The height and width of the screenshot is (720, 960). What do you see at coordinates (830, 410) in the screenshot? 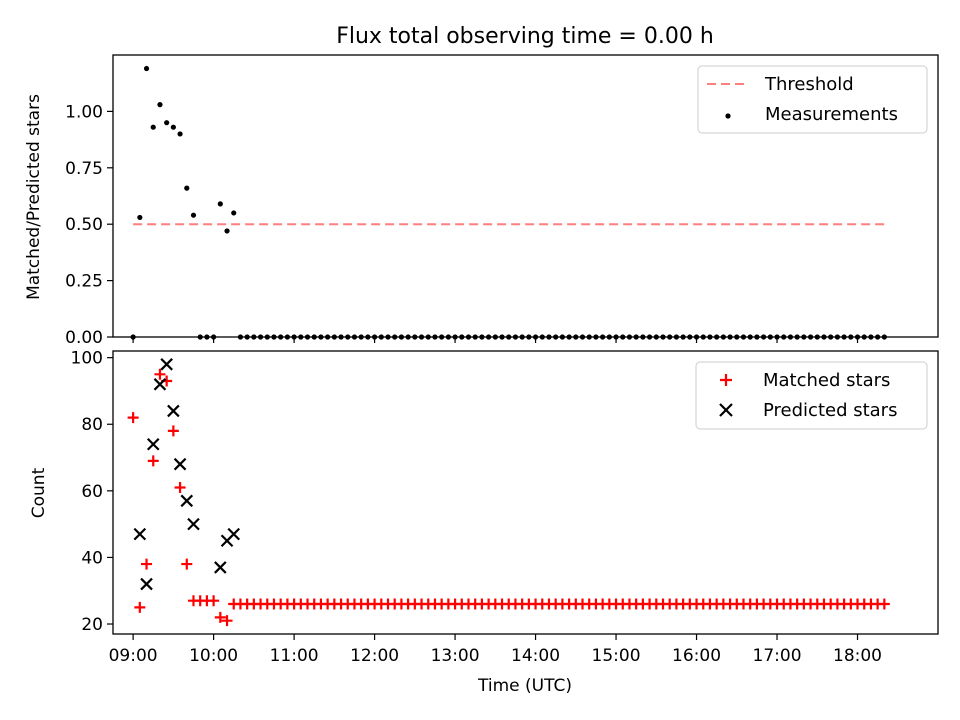
I see `legend-predicted-label: Predicted stars` at bounding box center [830, 410].